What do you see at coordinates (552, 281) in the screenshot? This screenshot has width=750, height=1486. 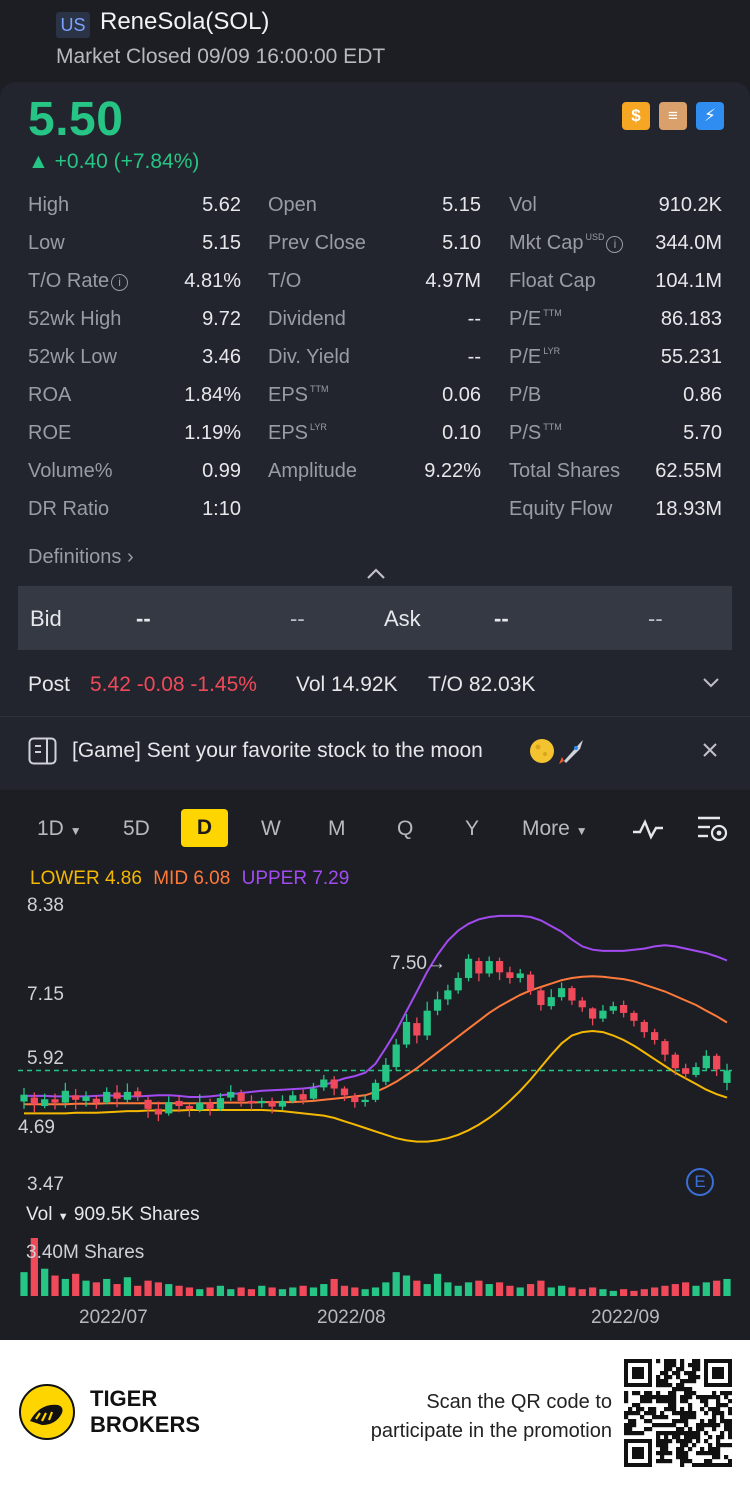 I see `stat-label-text: Float Cap` at bounding box center [552, 281].